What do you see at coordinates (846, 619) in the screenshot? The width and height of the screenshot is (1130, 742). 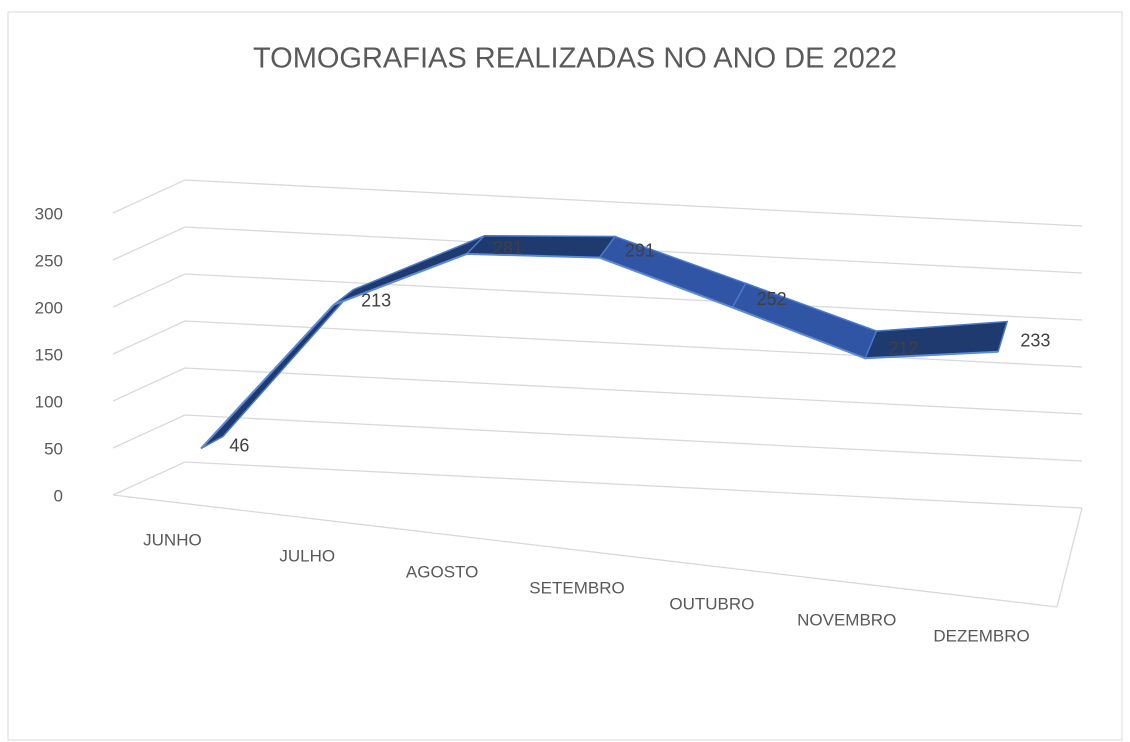 I see `x-tick-label: NOVEMBRO` at bounding box center [846, 619].